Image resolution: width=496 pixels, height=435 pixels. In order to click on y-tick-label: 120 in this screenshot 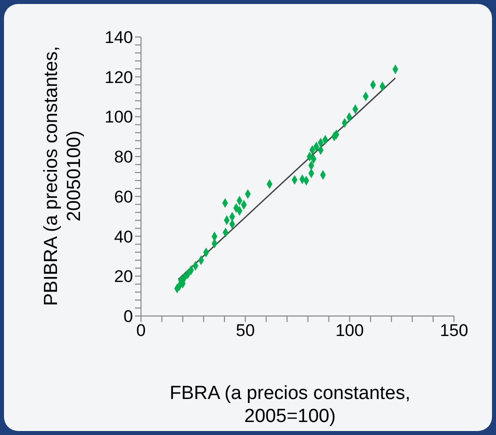, I will do `click(118, 77)`.